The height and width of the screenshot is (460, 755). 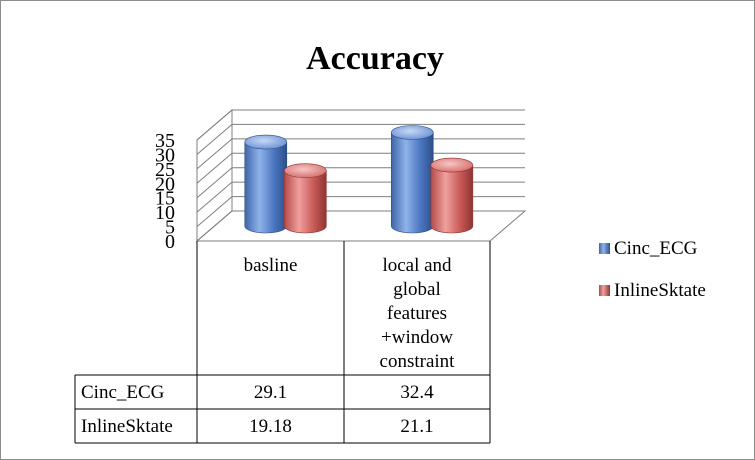 What do you see at coordinates (165, 199) in the screenshot?
I see `y-tick-label: 15` at bounding box center [165, 199].